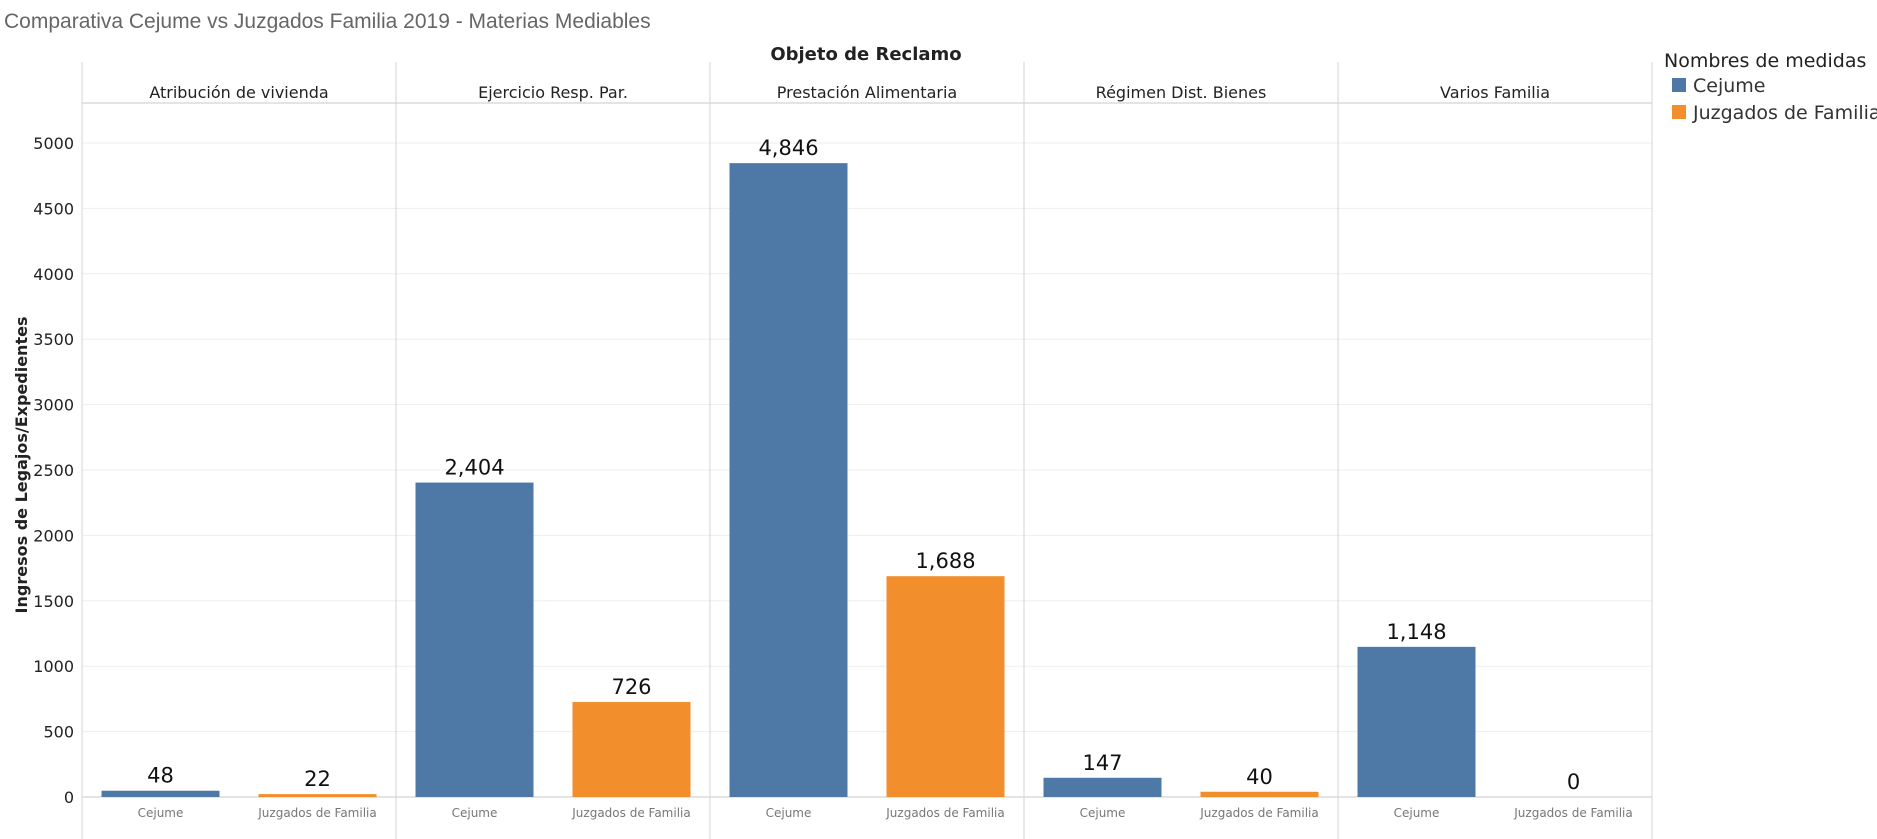  Describe the element at coordinates (865, 54) in the screenshot. I see `column-header-title: Objeto de Reclamo` at that location.